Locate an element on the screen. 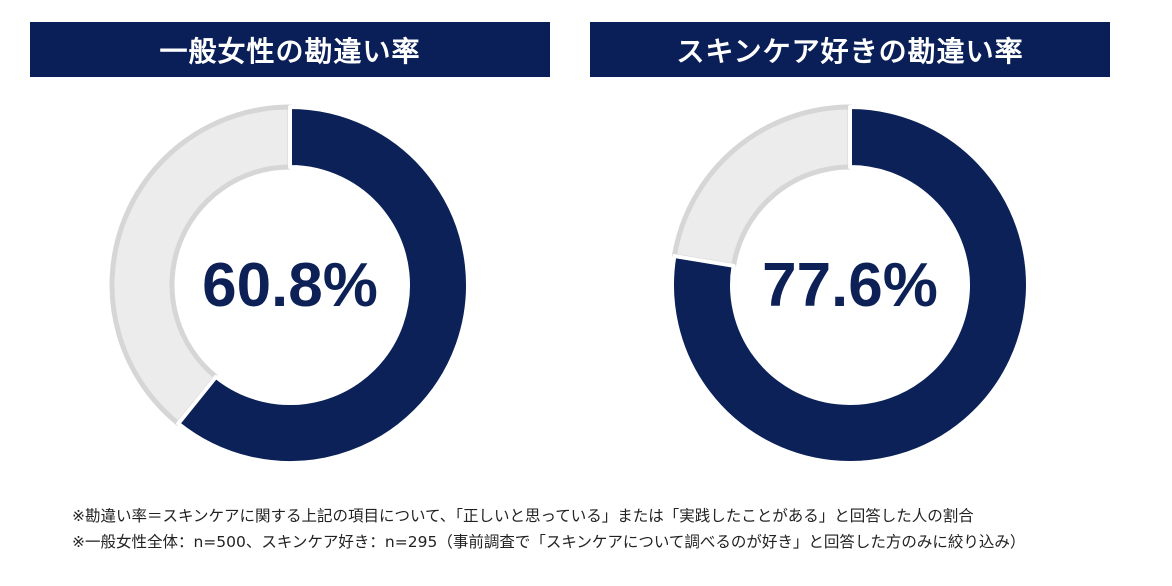 The width and height of the screenshot is (1172, 586). donut-slice-remainder is located at coordinates (201, 265).